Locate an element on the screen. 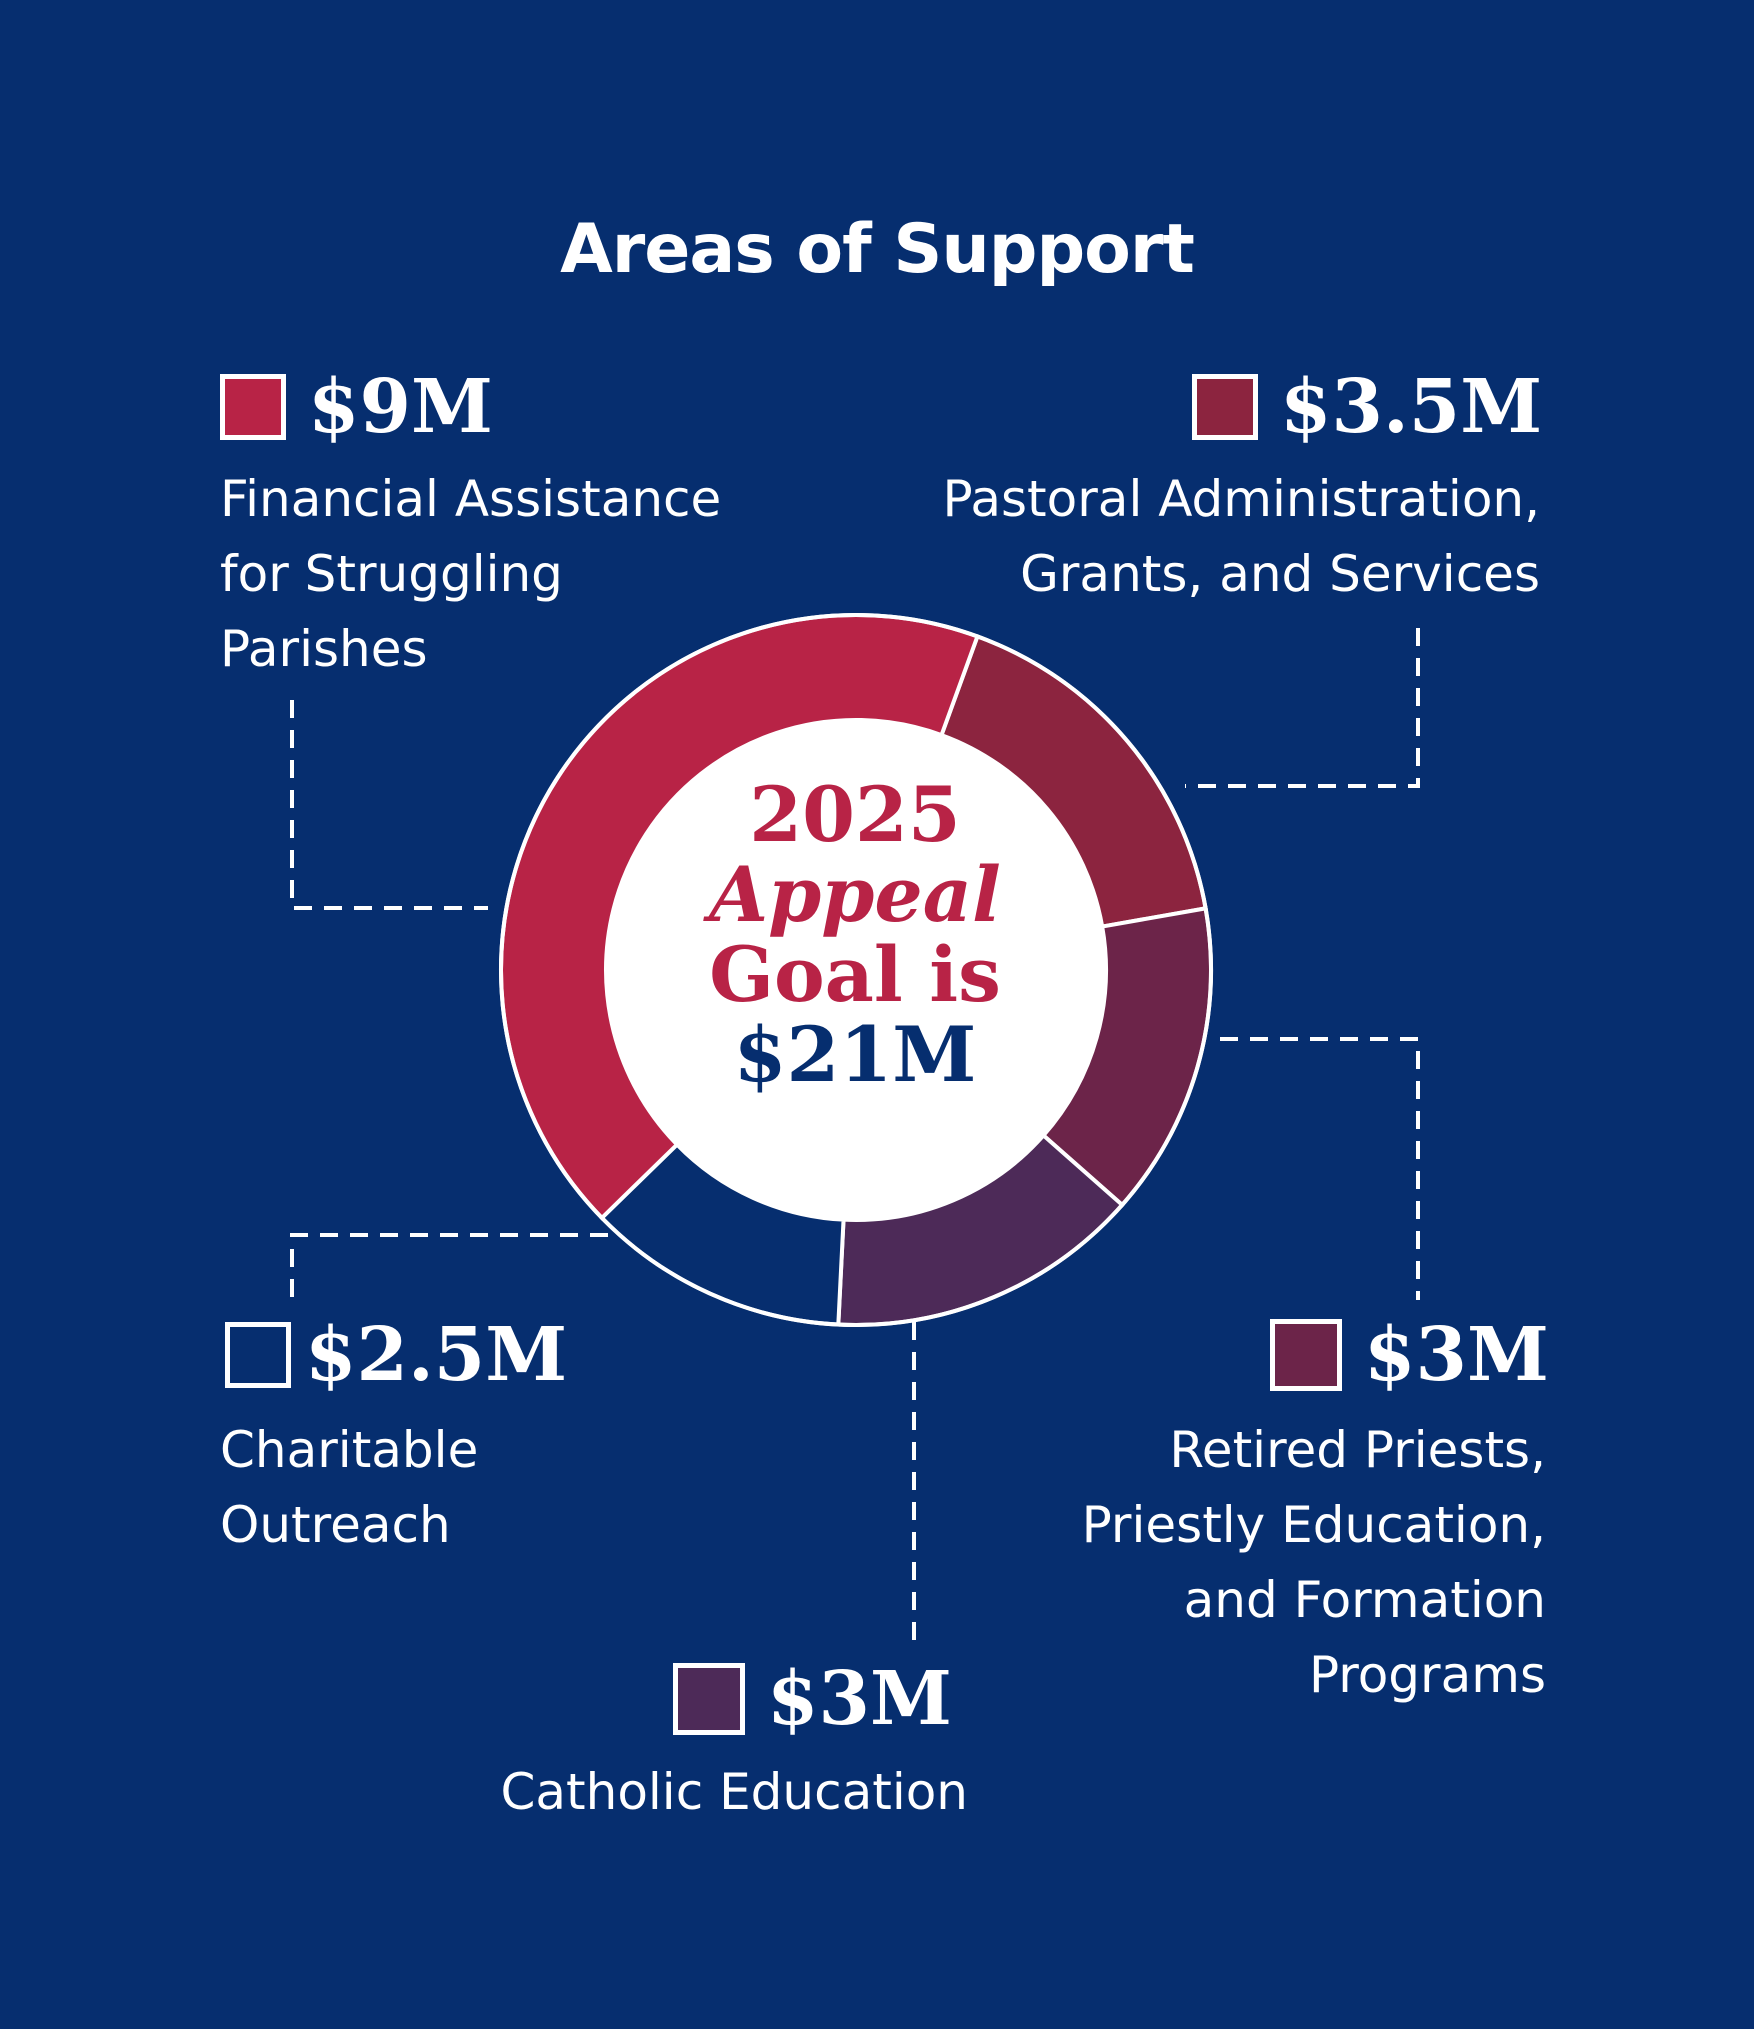 This screenshot has height=2029, width=1754. legend-pastoral: $3.5M is located at coordinates (1367, 407).